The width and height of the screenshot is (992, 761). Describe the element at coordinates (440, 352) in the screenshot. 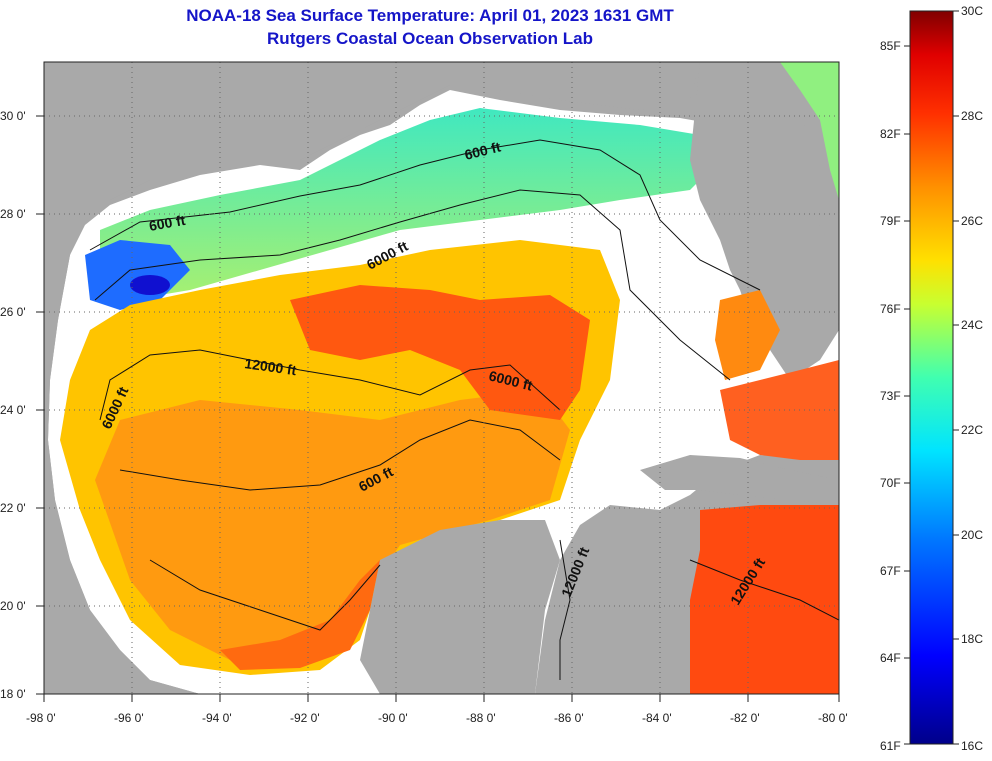

I see `sst-loop-current` at that location.